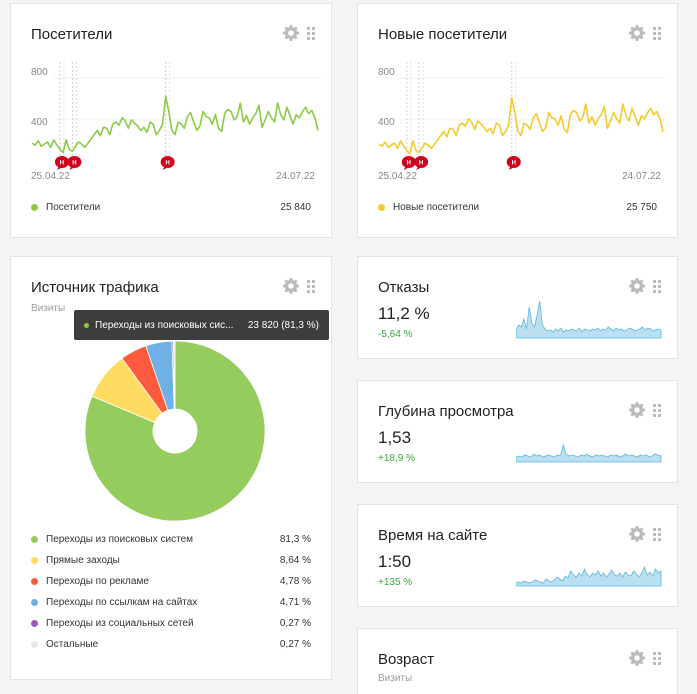 The image size is (697, 694). What do you see at coordinates (295, 560) in the screenshot?
I see `legend-value: 8,64 %` at bounding box center [295, 560].